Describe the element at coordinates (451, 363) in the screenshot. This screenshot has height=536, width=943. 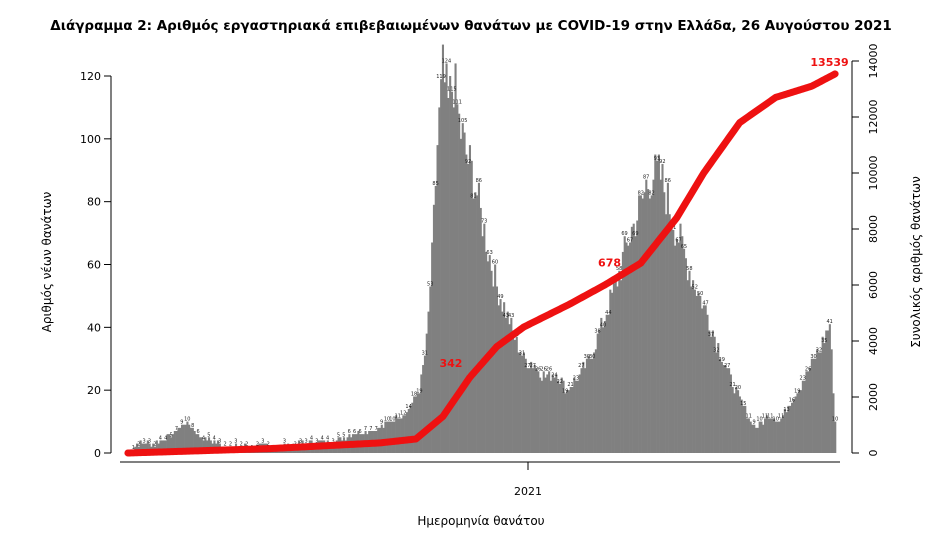
I see `cumulative-annotation: 342` at that location.